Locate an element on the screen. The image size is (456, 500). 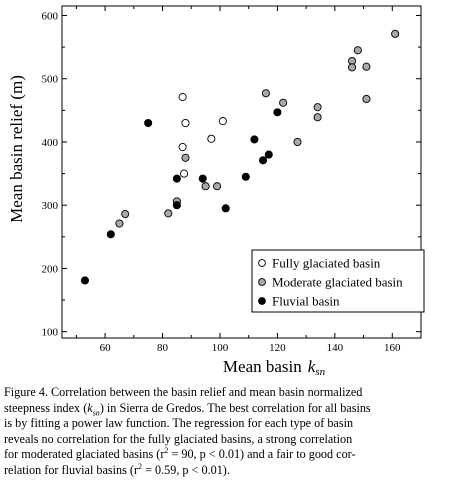
x-tick-label: 100 is located at coordinates (220, 348).